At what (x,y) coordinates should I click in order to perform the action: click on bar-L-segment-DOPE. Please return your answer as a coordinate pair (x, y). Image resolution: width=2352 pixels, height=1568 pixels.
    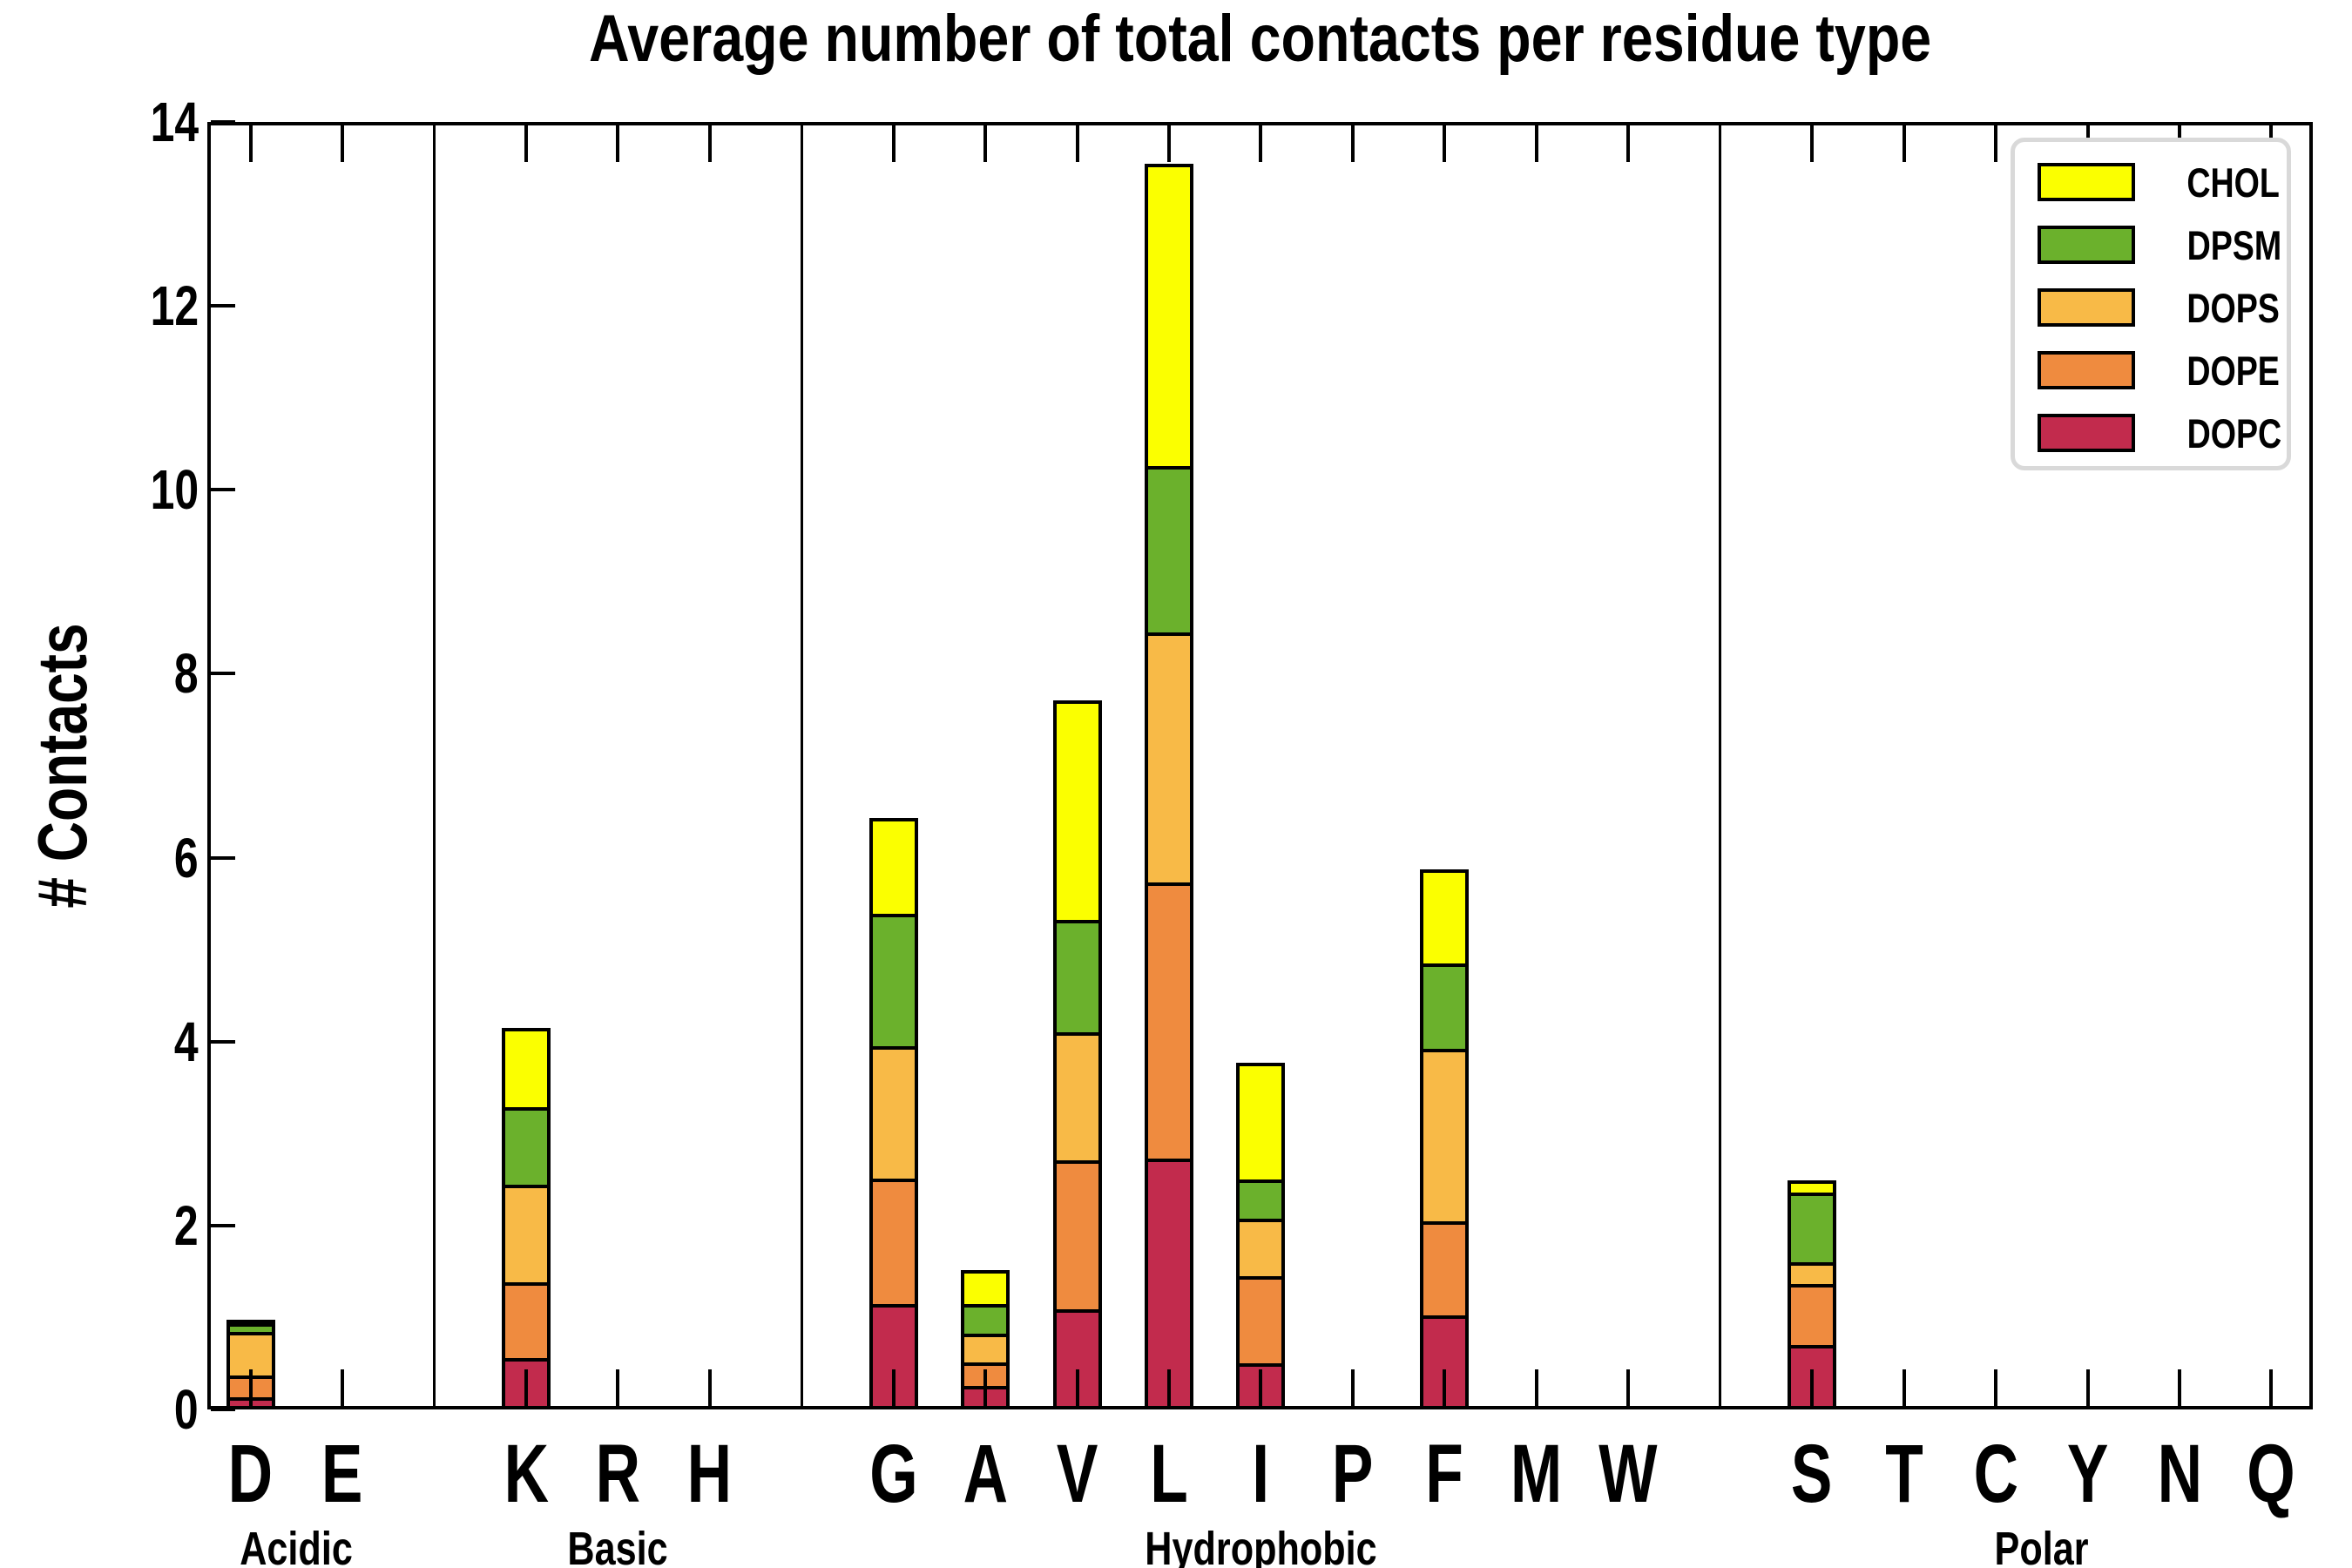
    Looking at the image, I should click on (1169, 1022).